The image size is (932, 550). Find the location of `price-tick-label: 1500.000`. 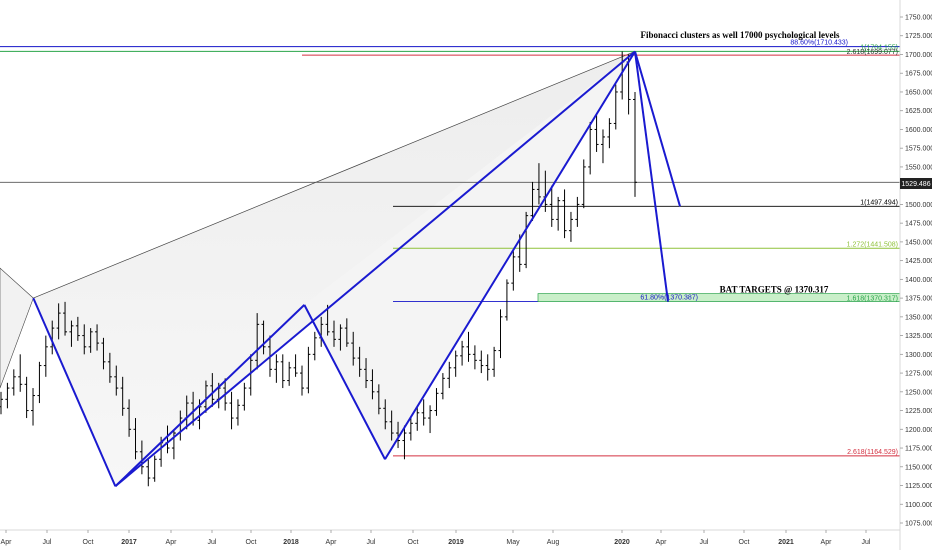

price-tick-label: 1500.000 is located at coordinates (918, 205).